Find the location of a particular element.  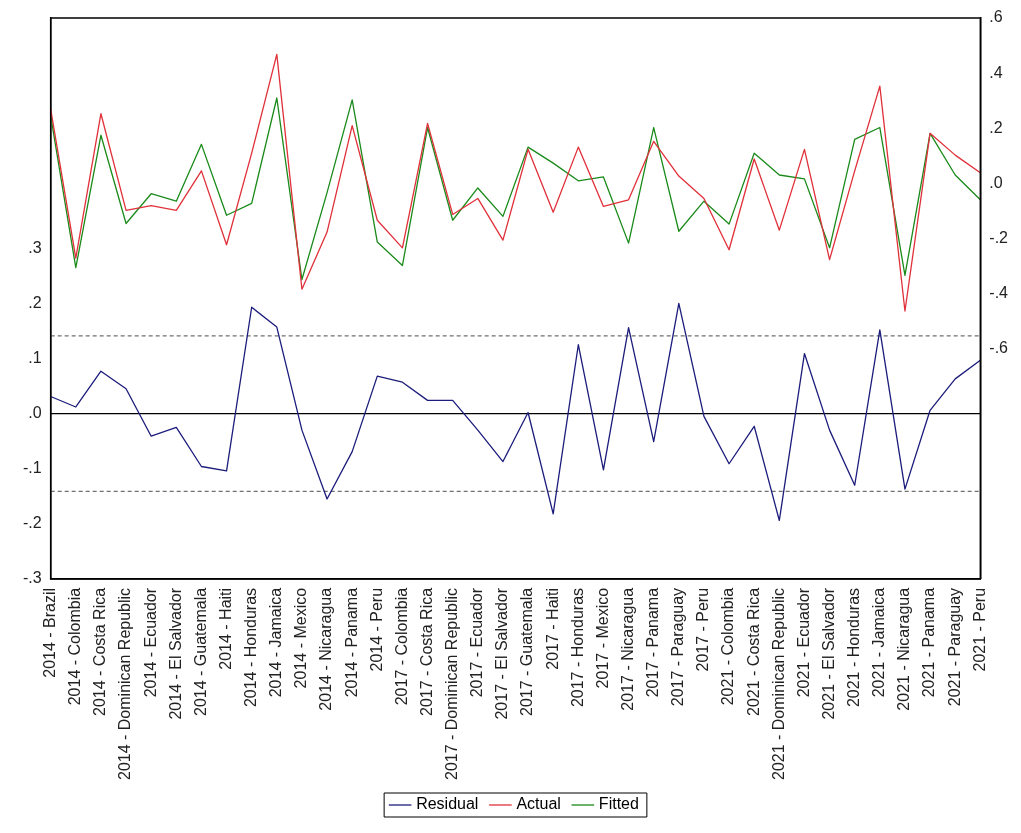

x-tick-label: 2021 - El Salvador is located at coordinates (828, 653).